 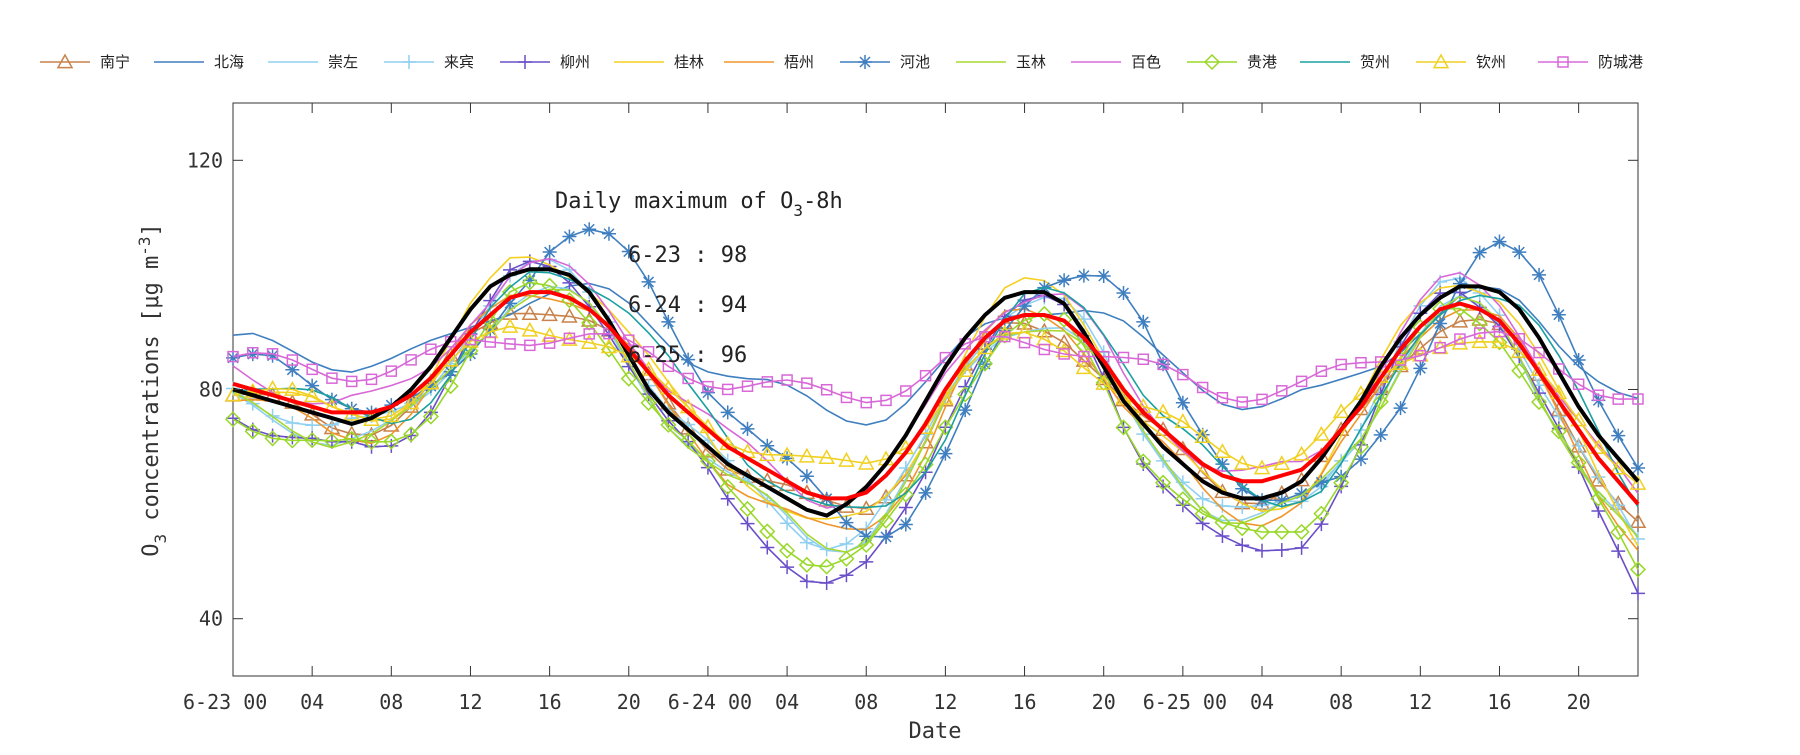 I want to click on legend-label: 防城港, so click(x=1620, y=62).